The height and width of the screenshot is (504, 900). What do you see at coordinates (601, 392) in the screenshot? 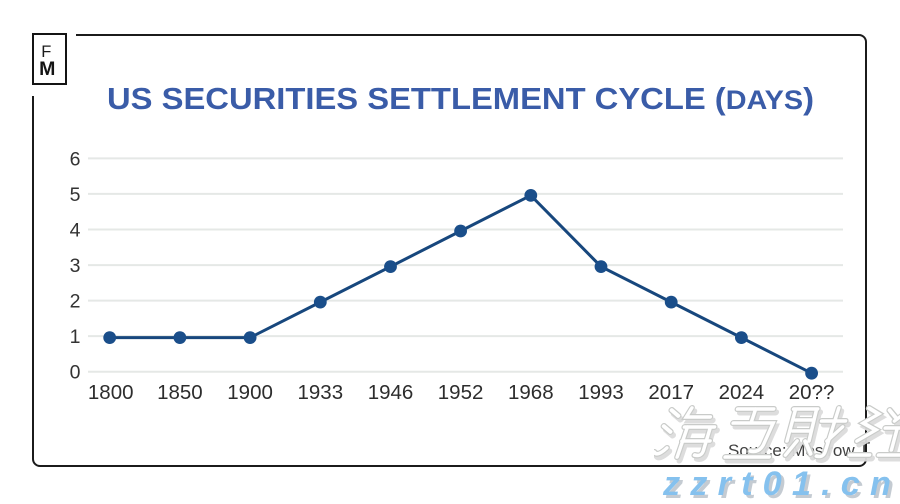
I see `svg-text: 1993` at bounding box center [601, 392].